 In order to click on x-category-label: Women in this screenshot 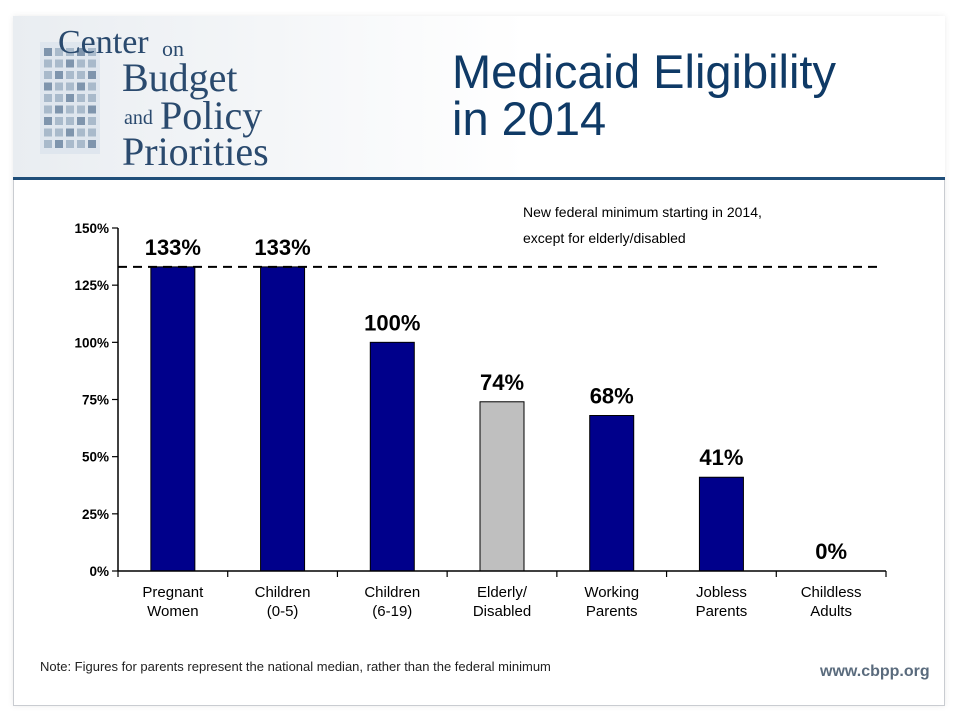, I will do `click(172, 611)`.